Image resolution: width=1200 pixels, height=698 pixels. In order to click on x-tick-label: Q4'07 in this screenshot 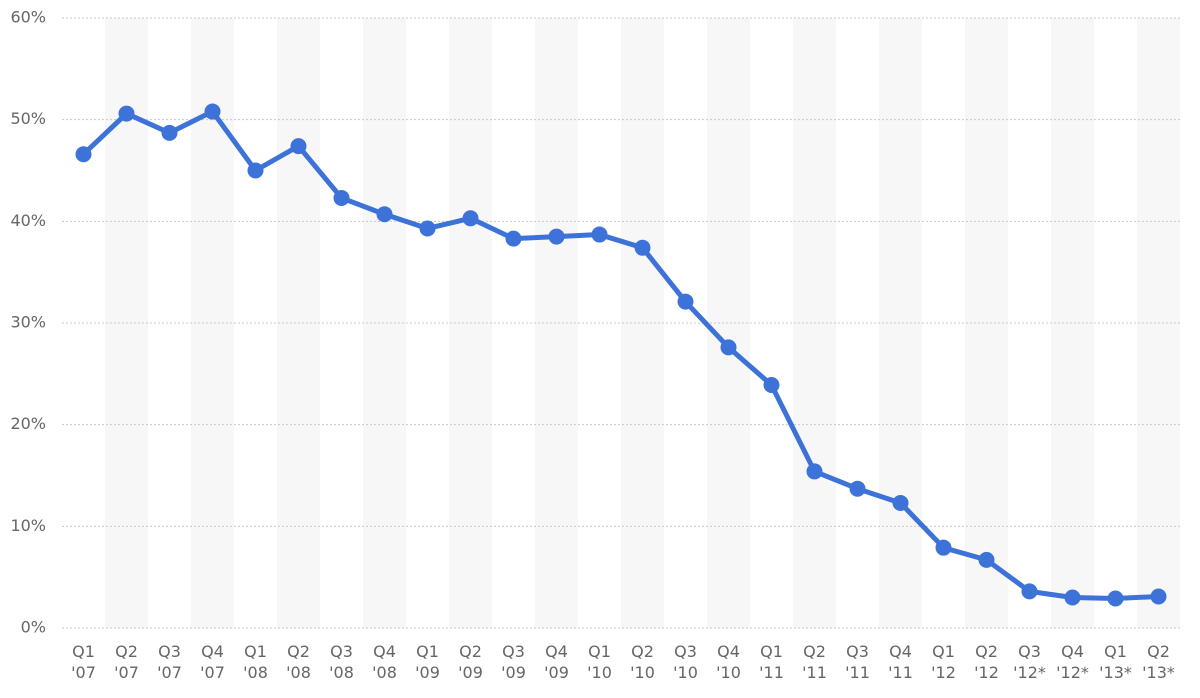, I will do `click(212, 662)`.